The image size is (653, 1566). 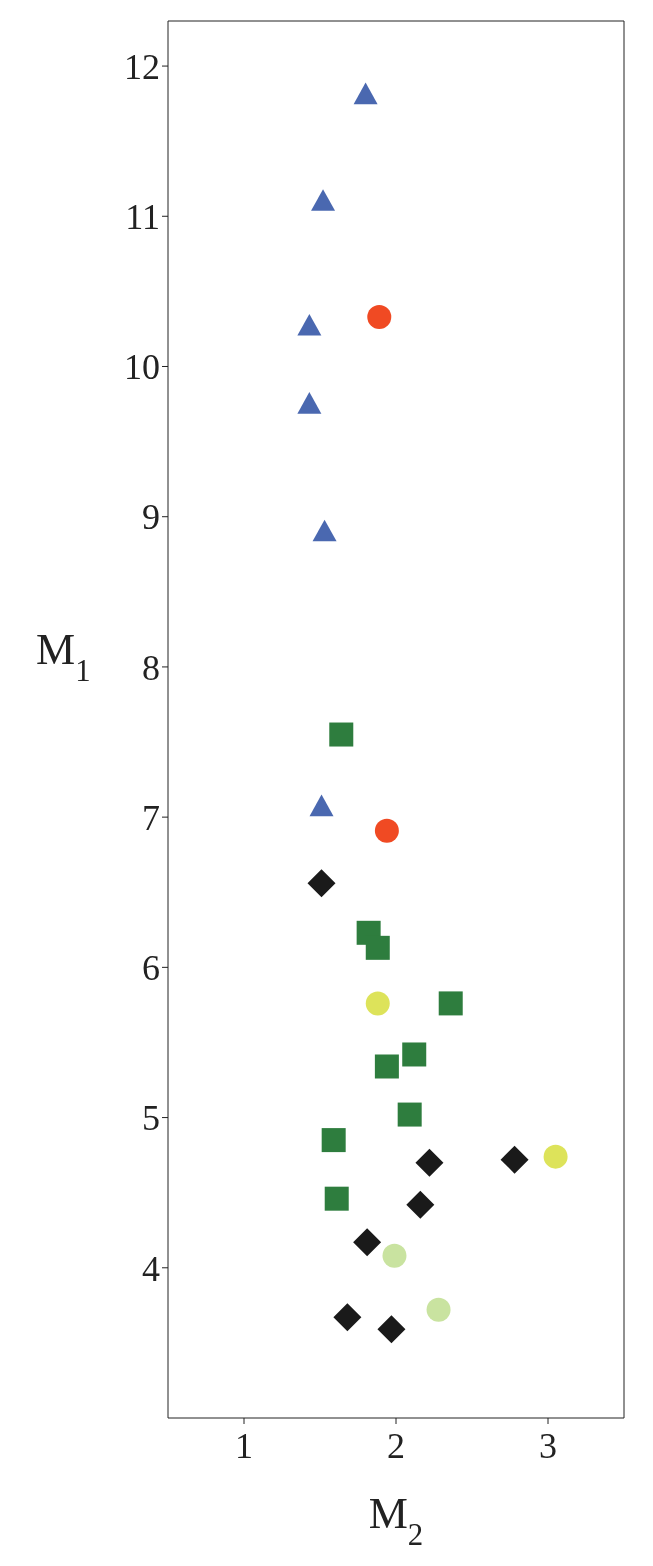 What do you see at coordinates (142, 367) in the screenshot?
I see `y-tick-label: 10` at bounding box center [142, 367].